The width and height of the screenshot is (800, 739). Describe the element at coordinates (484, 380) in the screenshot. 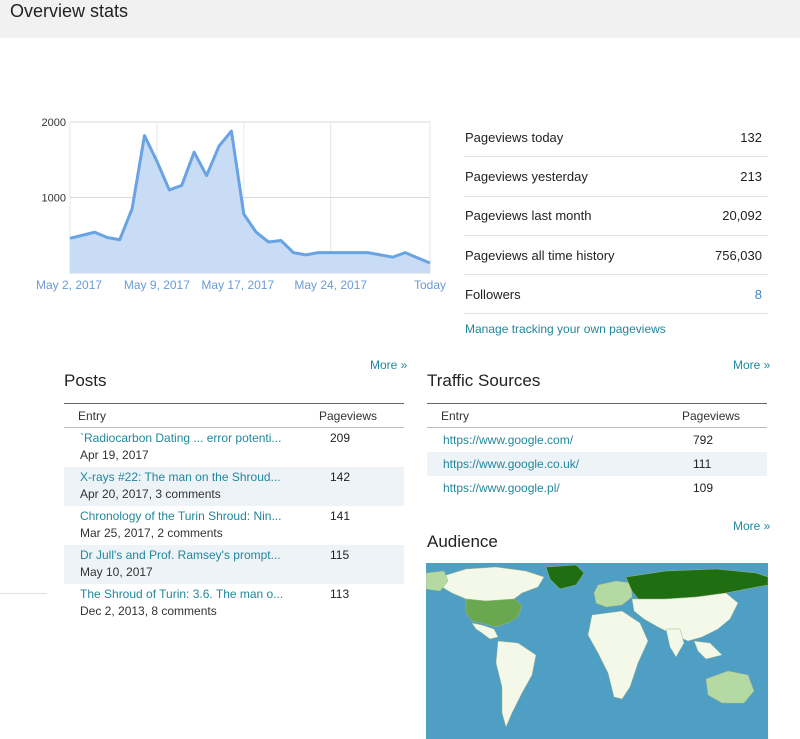

I see `traffic-sources-title: Traffic Sources` at that location.